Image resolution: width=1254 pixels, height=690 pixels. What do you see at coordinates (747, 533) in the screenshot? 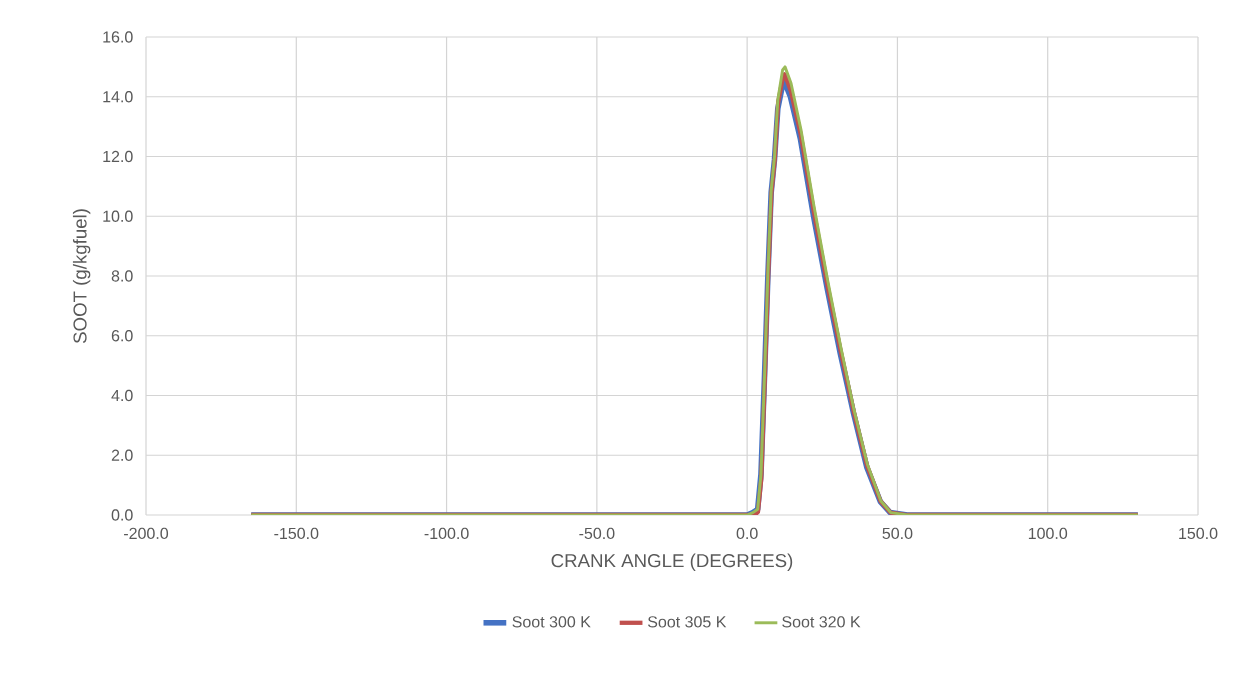
I see `x-tick-label: 0.0` at bounding box center [747, 533].